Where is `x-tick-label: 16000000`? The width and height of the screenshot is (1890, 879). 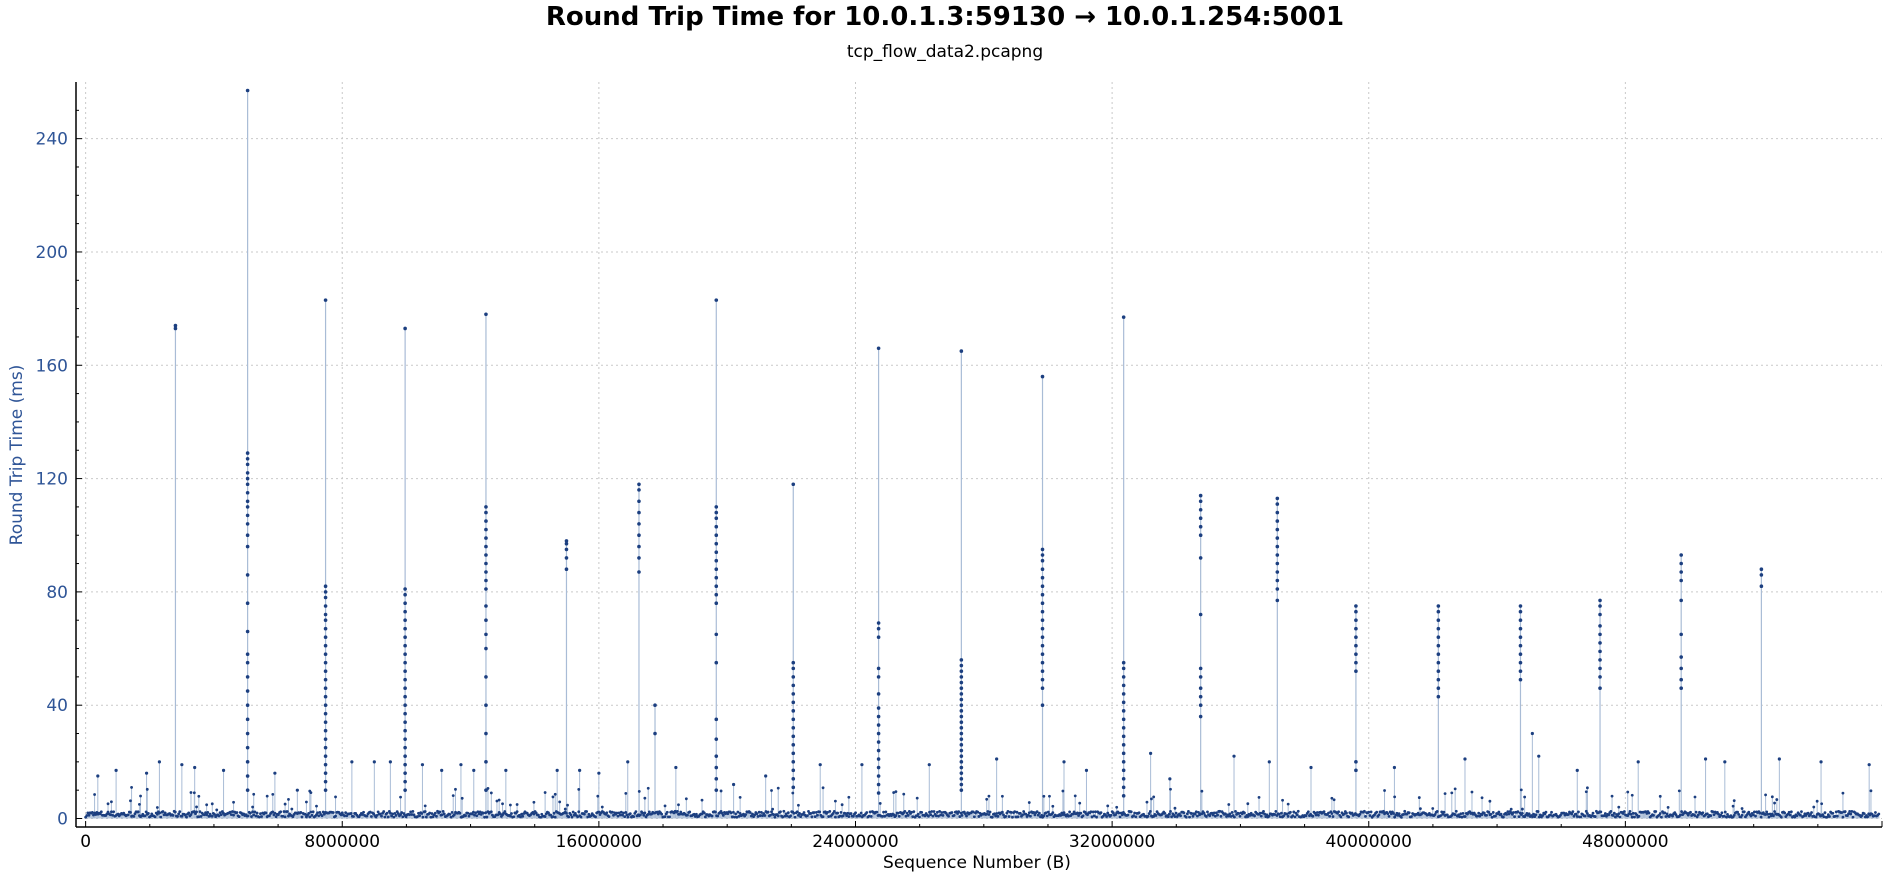 x-tick-label: 16000000 is located at coordinates (599, 842).